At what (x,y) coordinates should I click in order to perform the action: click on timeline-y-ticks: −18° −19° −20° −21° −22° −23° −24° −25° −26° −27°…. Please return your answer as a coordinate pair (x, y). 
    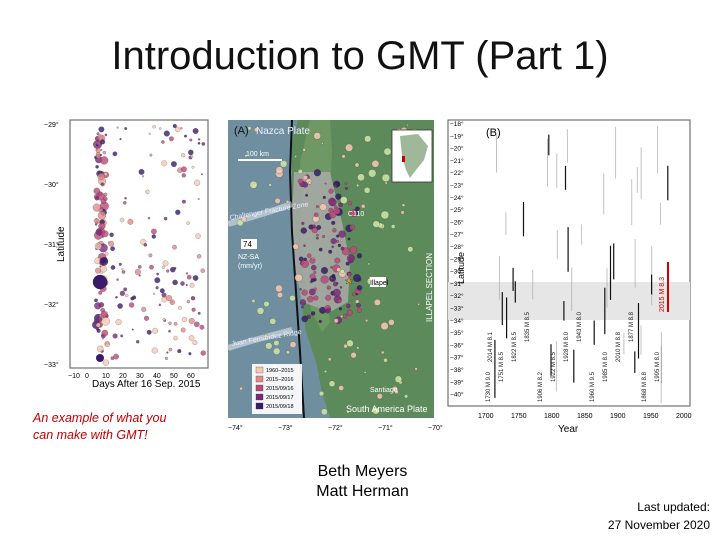
    Looking at the image, I should click on (457, 259).